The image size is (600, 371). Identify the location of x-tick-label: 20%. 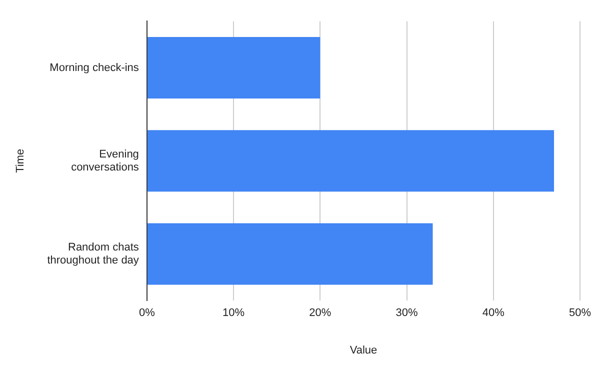
(320, 313).